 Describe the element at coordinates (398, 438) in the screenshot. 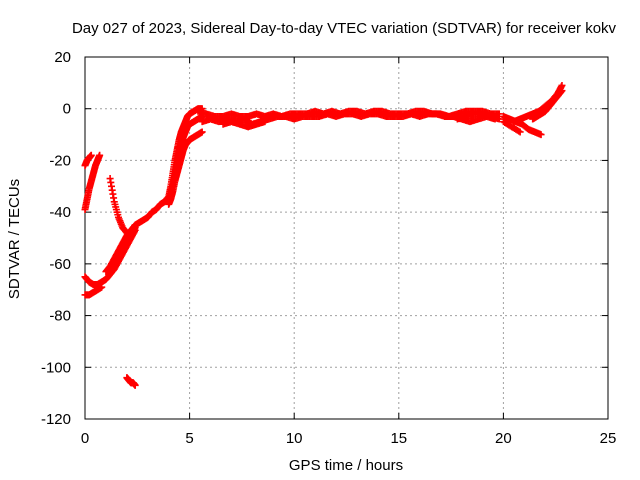

I see `x-tick-label: 15` at that location.